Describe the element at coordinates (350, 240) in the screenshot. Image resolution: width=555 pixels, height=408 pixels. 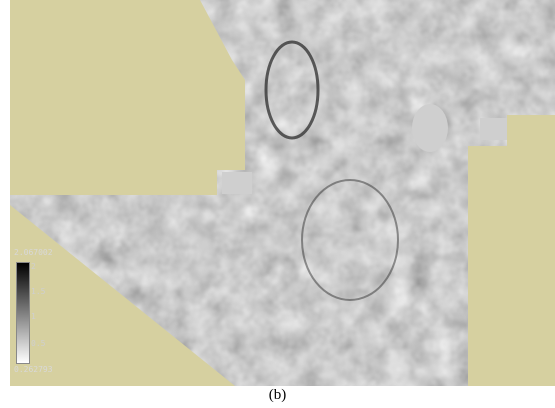
I see `ring-feature-lower` at that location.